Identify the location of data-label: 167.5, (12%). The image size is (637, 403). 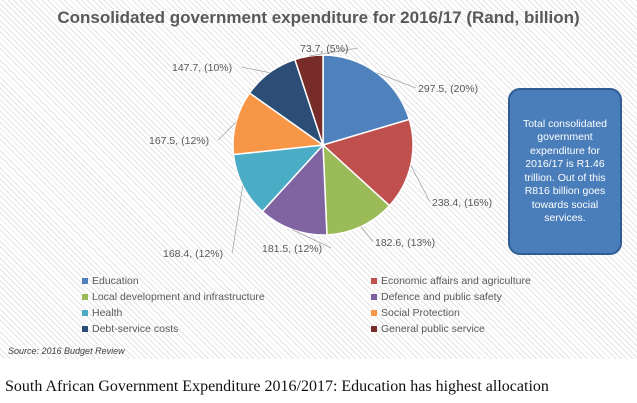
(179, 141).